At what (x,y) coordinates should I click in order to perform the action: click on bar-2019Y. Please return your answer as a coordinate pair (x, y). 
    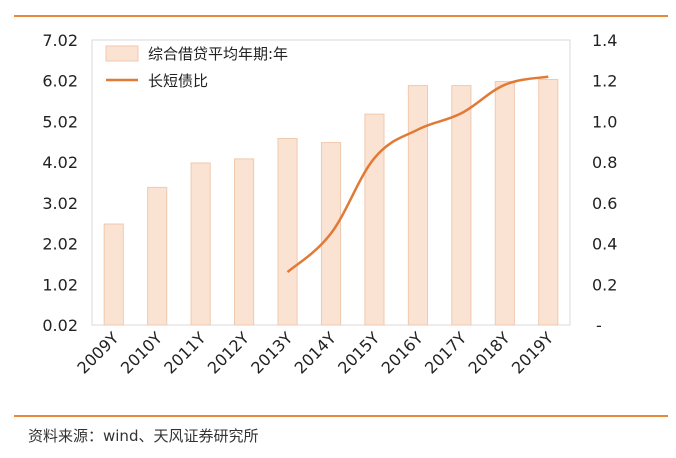
    Looking at the image, I should click on (548, 202).